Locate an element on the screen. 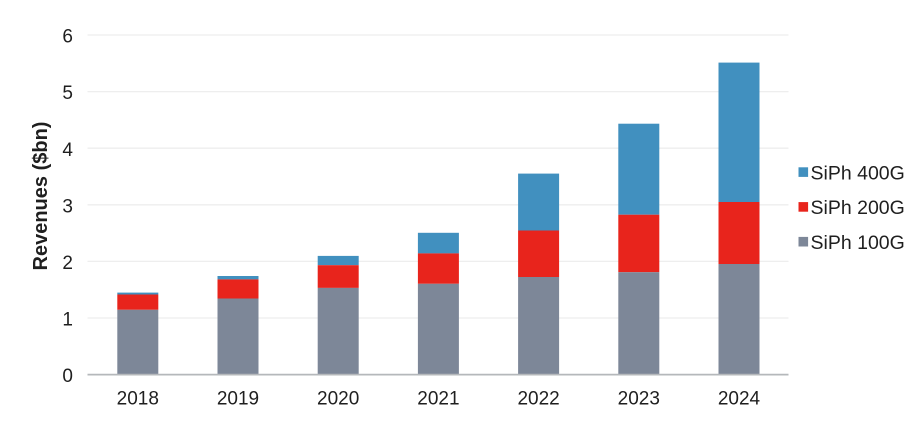 This screenshot has height=435, width=912. svg-text: 5 is located at coordinates (67, 93).